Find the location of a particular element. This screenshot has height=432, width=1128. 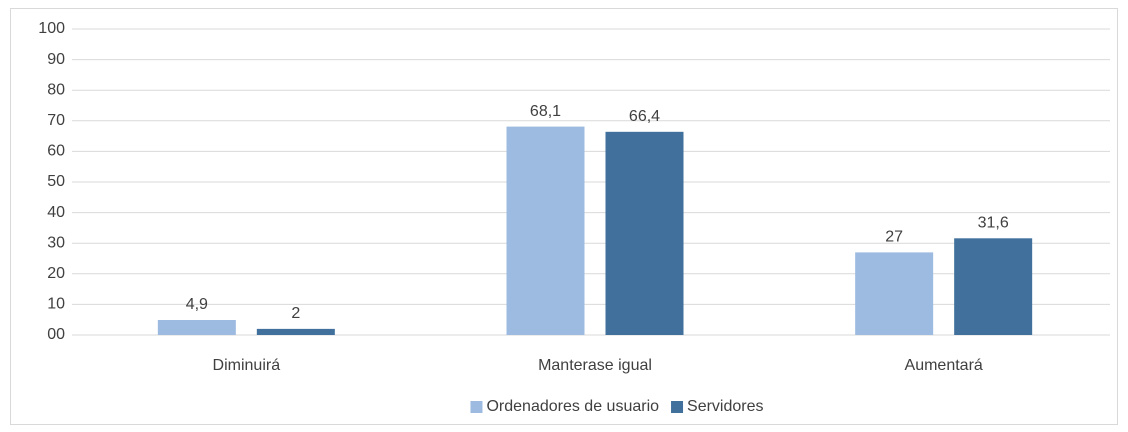

y-tick-label: 50 is located at coordinates (56, 181).